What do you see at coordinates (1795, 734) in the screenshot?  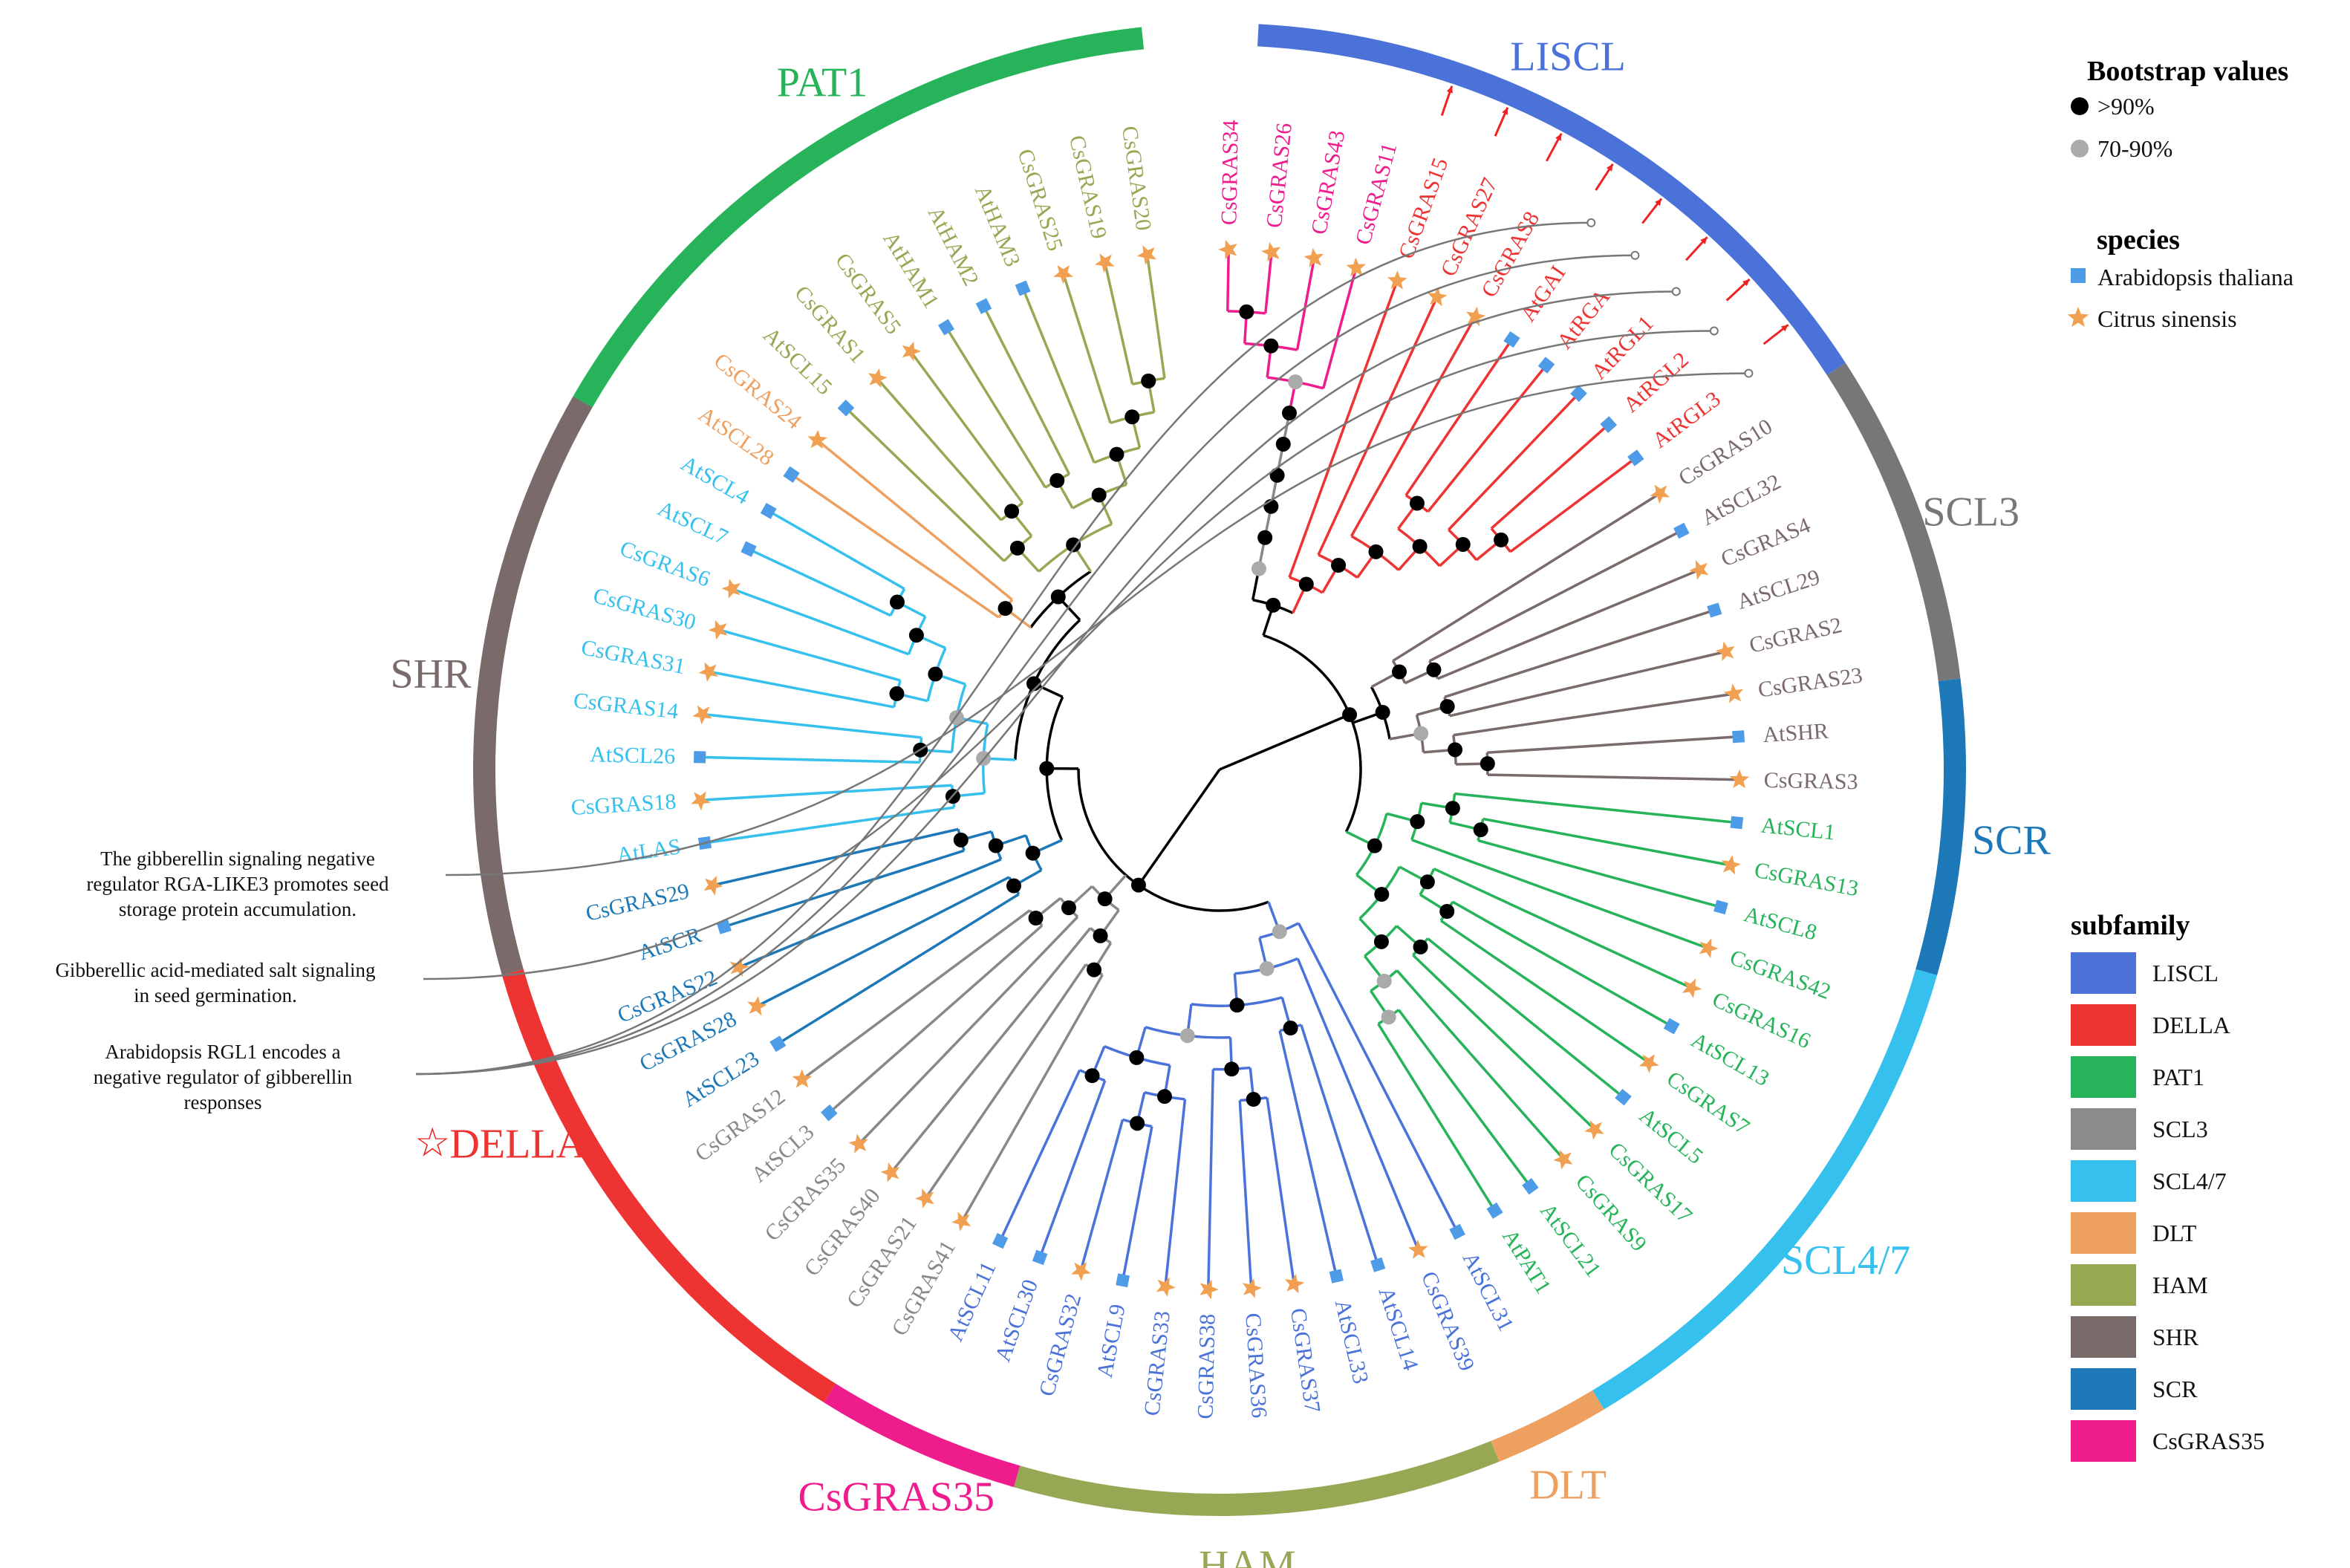 I see `leaf-label-atshr: AtSHR` at bounding box center [1795, 734].